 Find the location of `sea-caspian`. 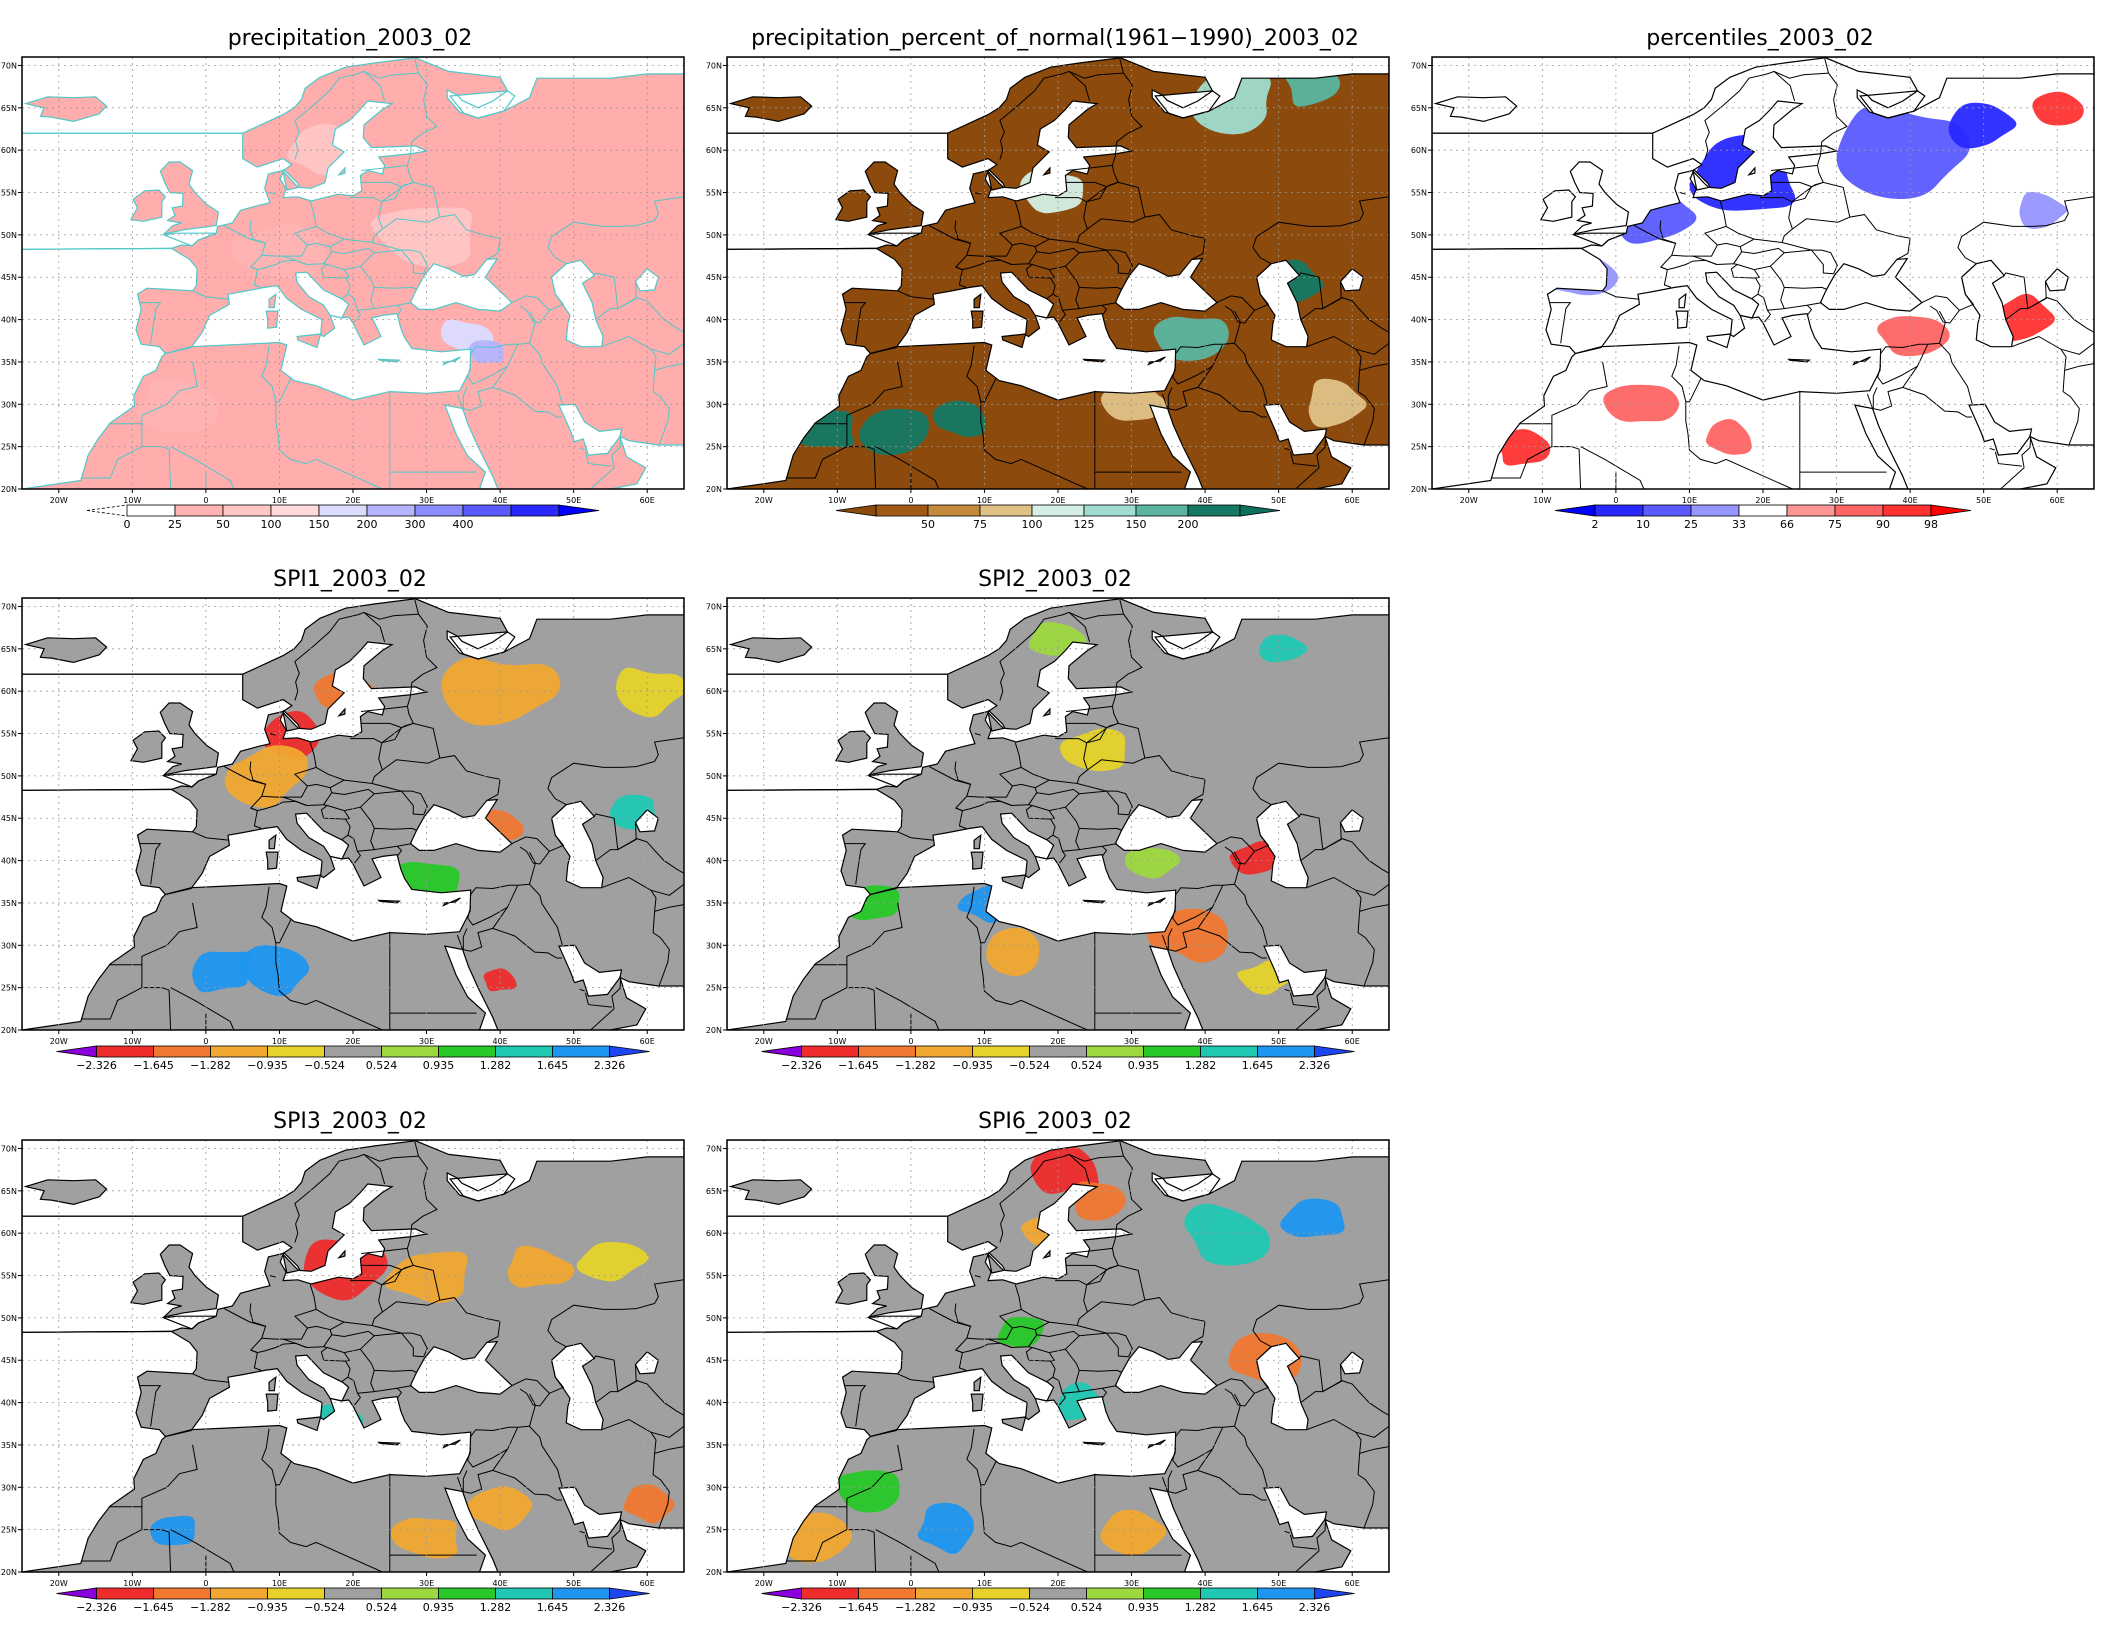

sea-caspian is located at coordinates (1282, 844).